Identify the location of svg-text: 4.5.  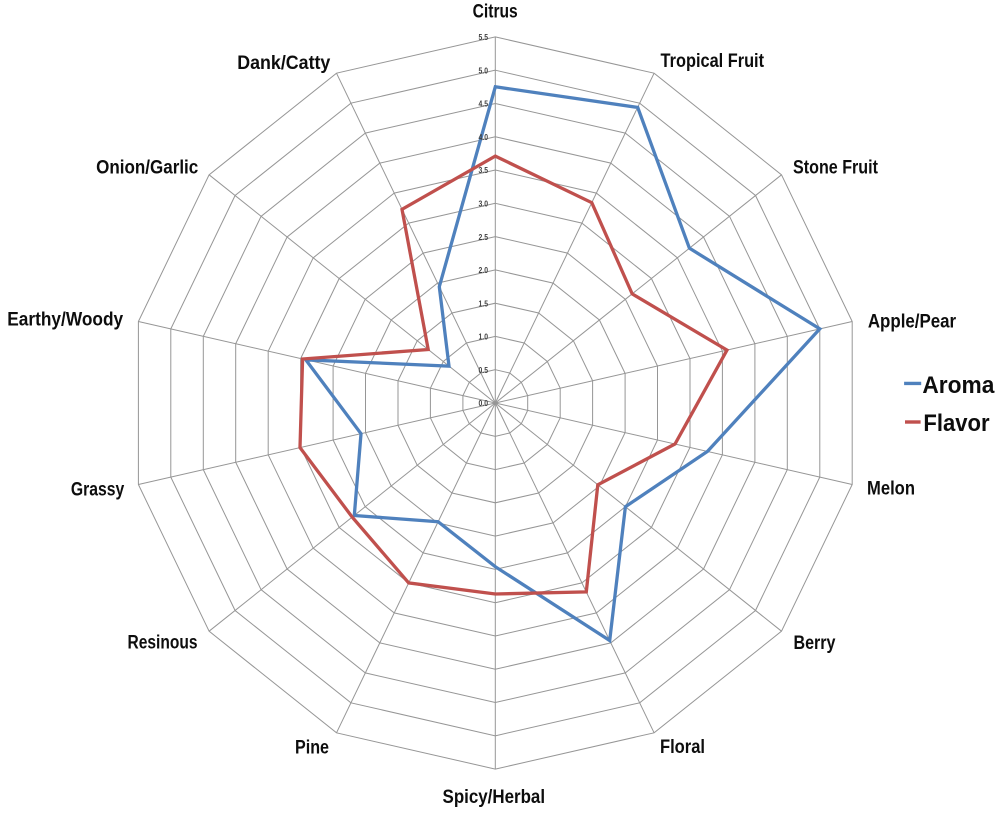
(484, 104).